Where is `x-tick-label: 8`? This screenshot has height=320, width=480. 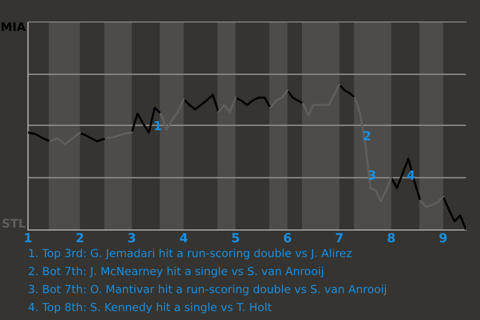
x-tick-label: 8 is located at coordinates (391, 237).